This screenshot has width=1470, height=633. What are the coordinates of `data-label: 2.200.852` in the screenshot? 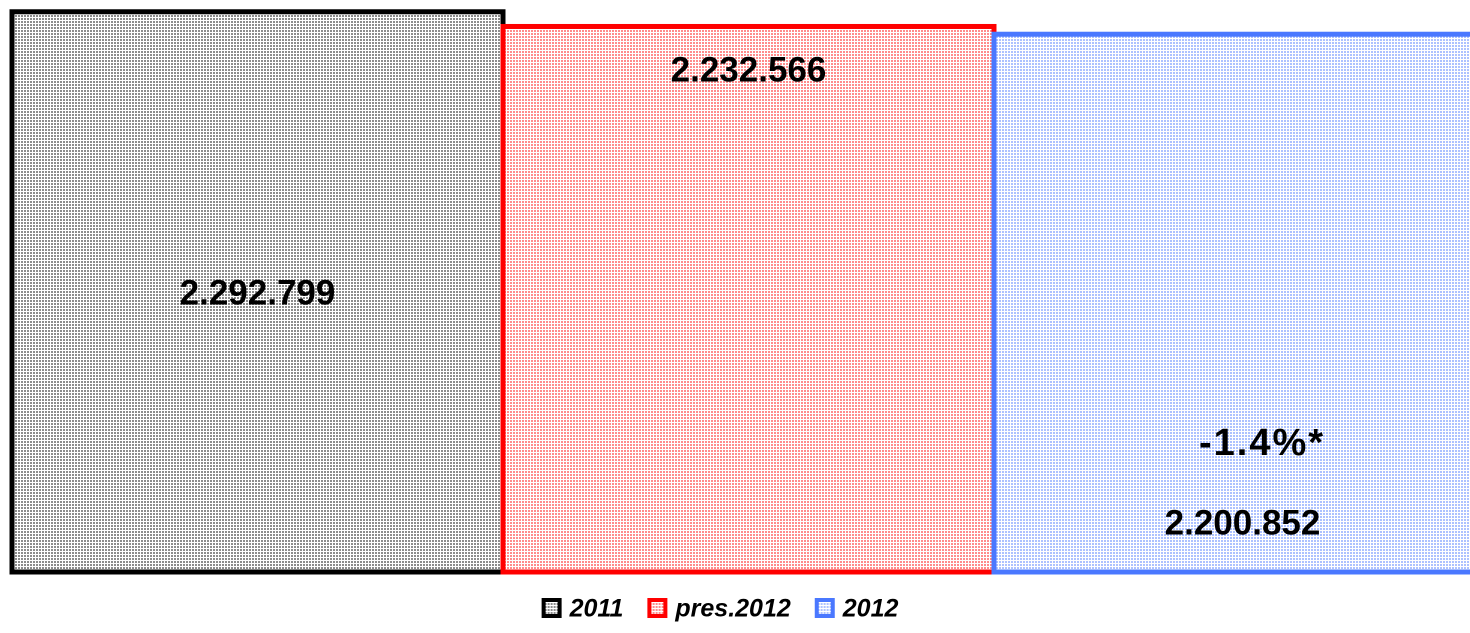 It's located at (1243, 522).